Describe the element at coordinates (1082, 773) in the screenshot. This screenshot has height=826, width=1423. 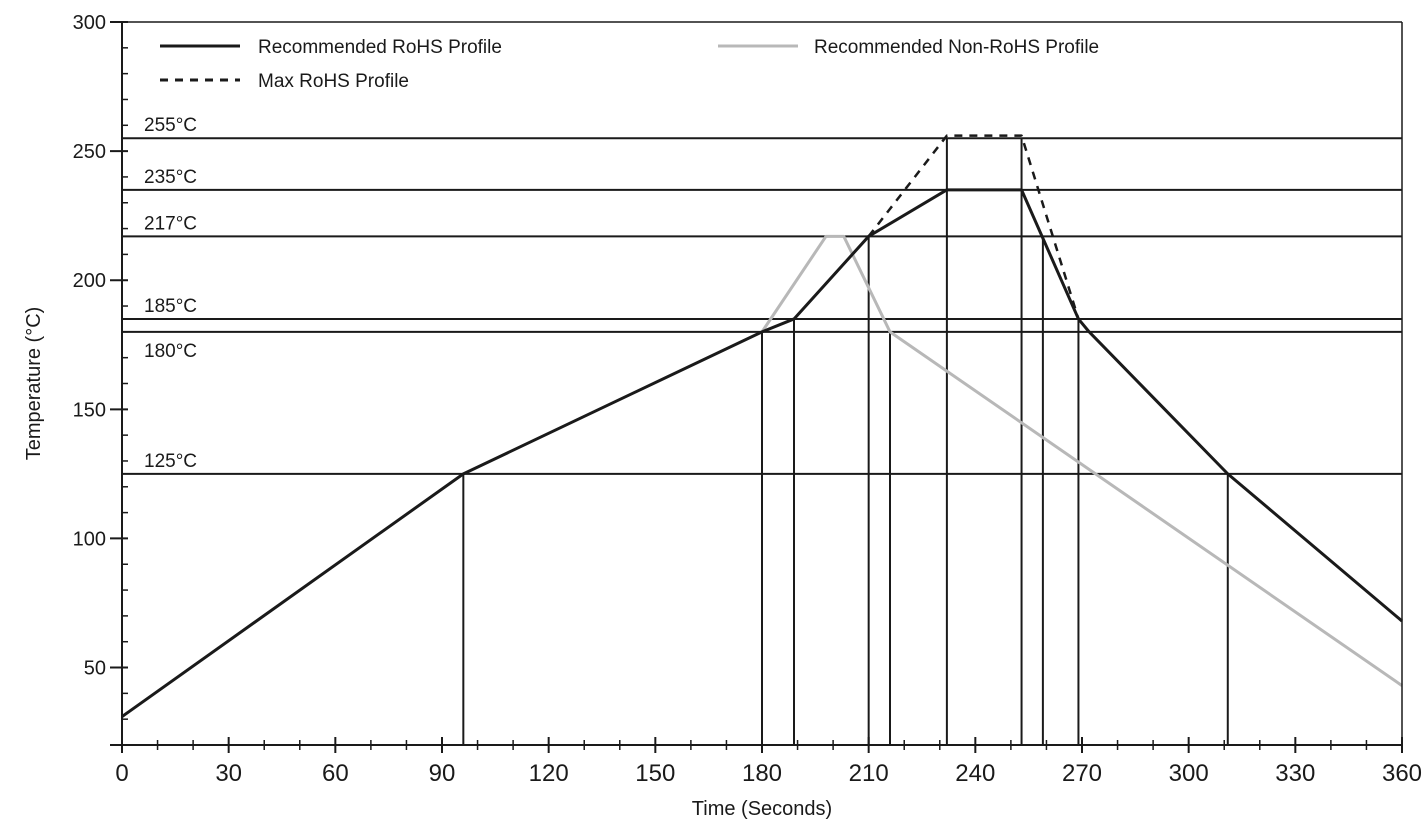
I see `x-tick-label: 270` at that location.